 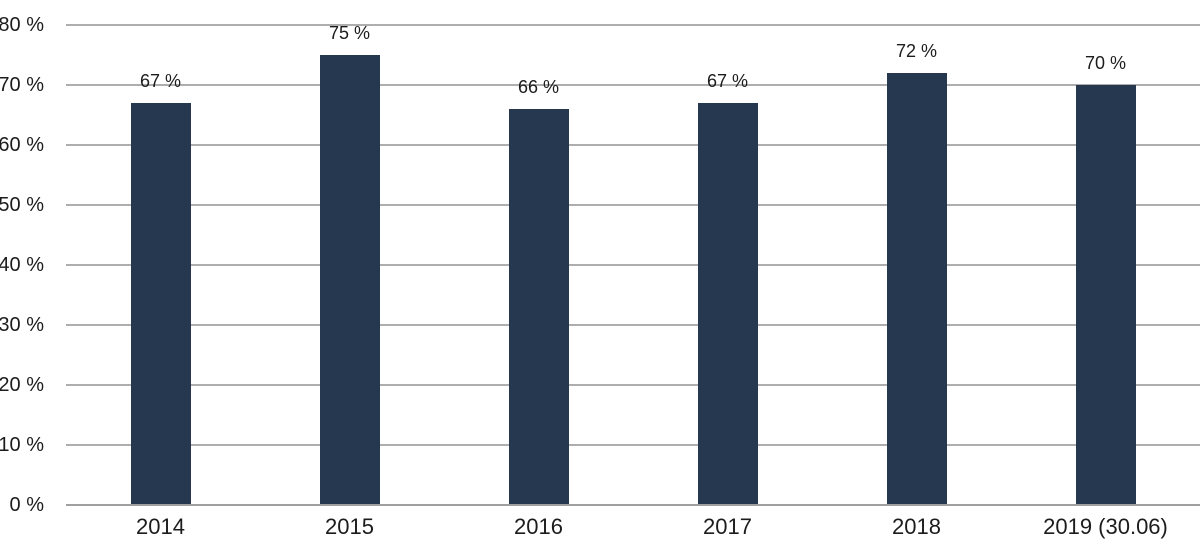 I want to click on x-axis-category-label: 2018, so click(x=916, y=526).